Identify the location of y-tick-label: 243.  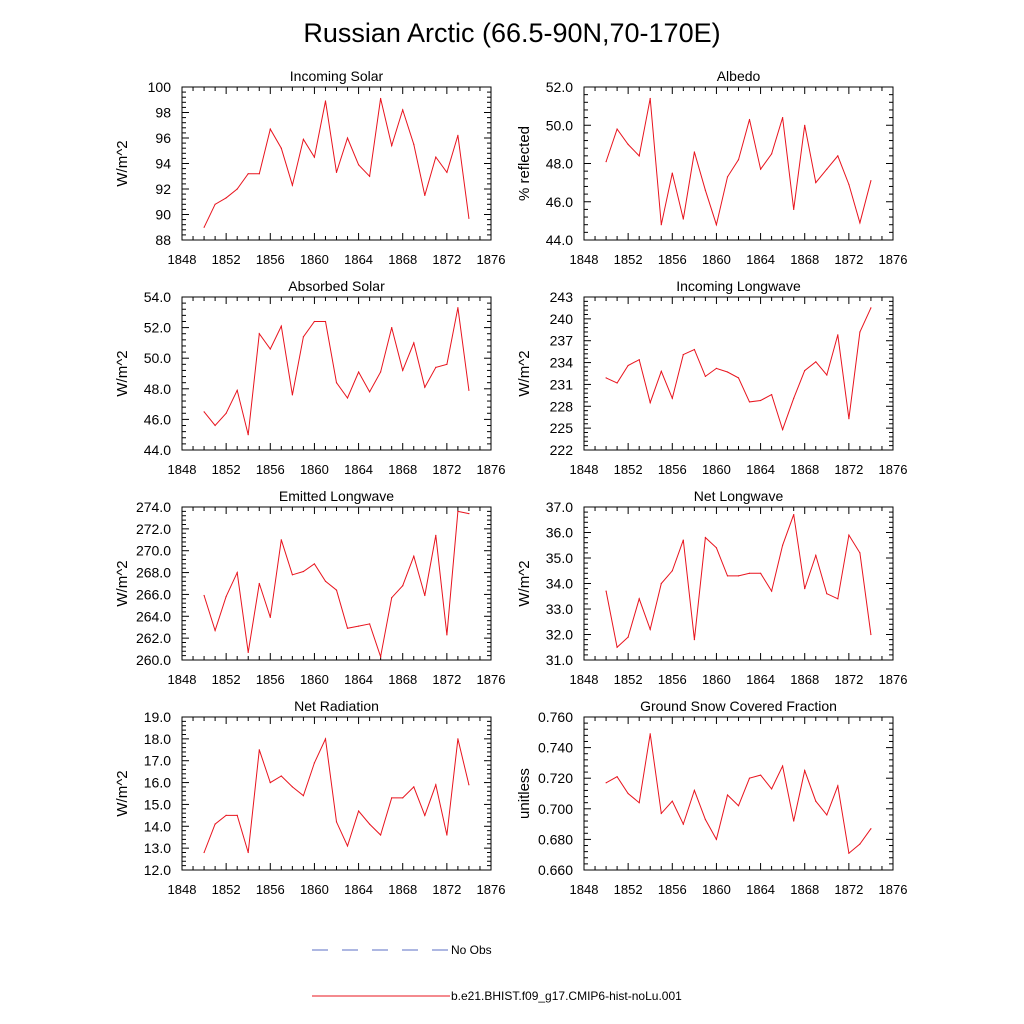
(562, 297).